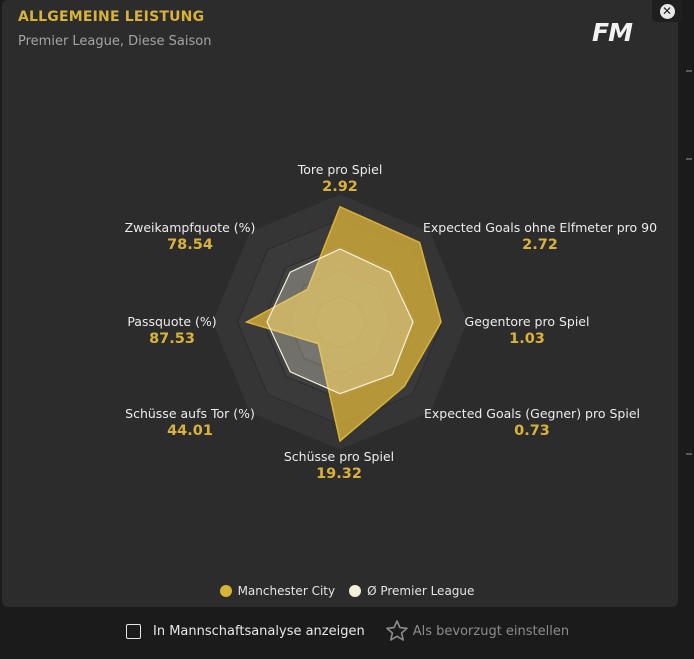  I want to click on page-title: ALLGEMEINE LEISTUNG, so click(111, 17).